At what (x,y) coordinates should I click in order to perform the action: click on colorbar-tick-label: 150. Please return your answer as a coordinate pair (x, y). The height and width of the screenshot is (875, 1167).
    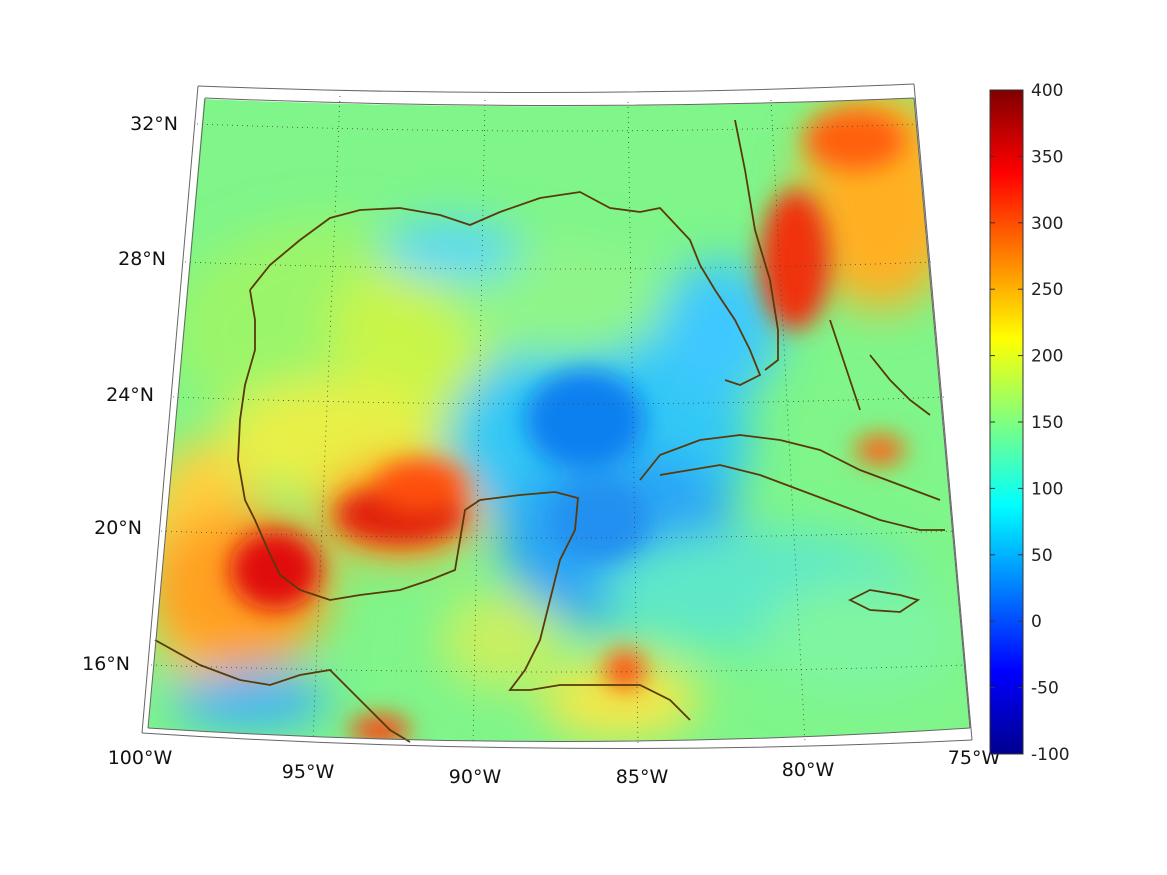
    Looking at the image, I should click on (1047, 423).